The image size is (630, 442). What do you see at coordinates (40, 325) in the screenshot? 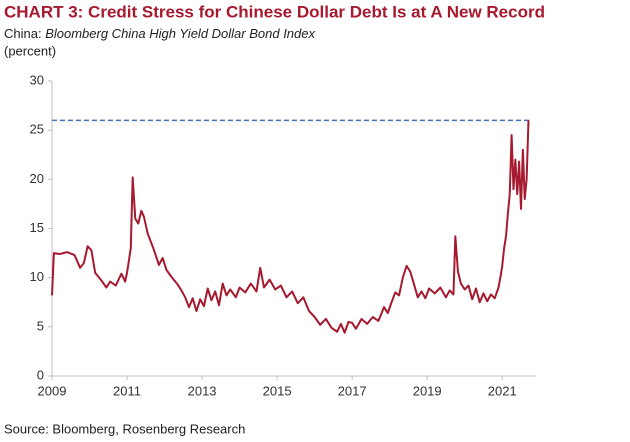
I see `y-tick-label: 5` at bounding box center [40, 325].